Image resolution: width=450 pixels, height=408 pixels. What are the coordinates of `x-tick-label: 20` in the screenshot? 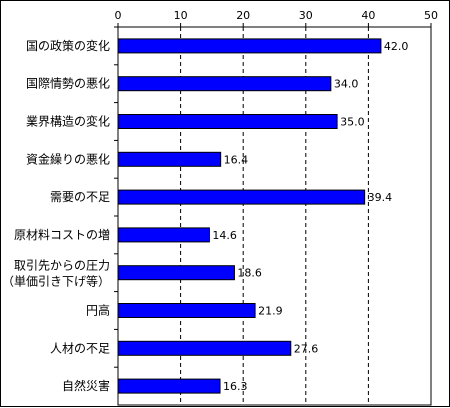 It's located at (243, 15).